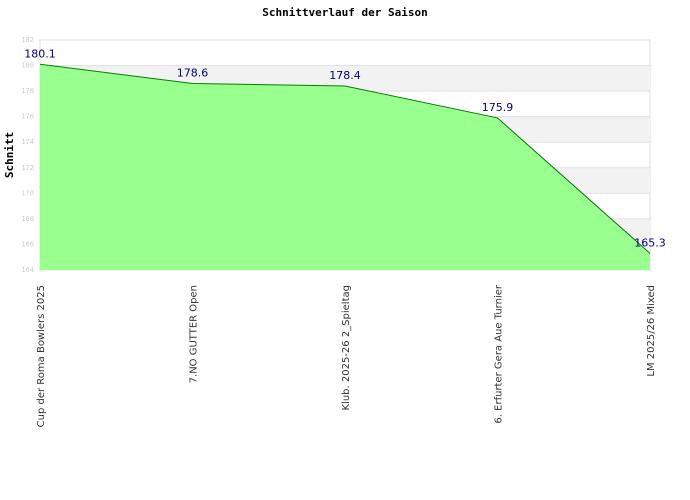 The image size is (690, 500). I want to click on data-label: 165.3, so click(650, 242).